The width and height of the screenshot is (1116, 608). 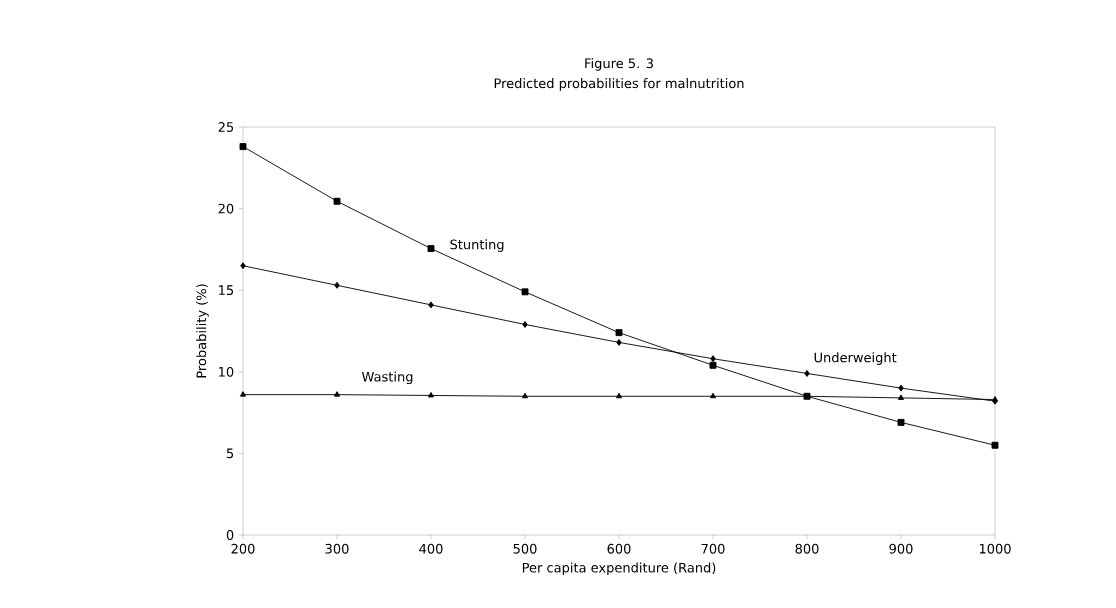 What do you see at coordinates (619, 569) in the screenshot?
I see `x-axis-title: Per capita expenditure (Rand)` at bounding box center [619, 569].